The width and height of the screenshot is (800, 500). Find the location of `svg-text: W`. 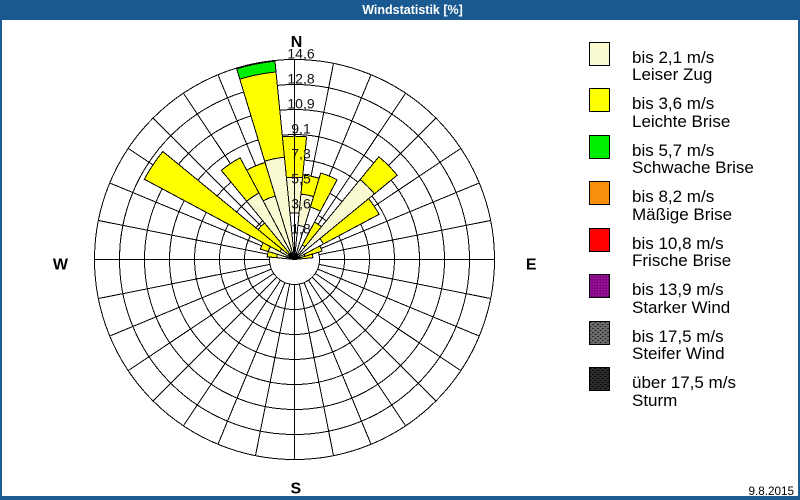

svg-text: W is located at coordinates (61, 265).